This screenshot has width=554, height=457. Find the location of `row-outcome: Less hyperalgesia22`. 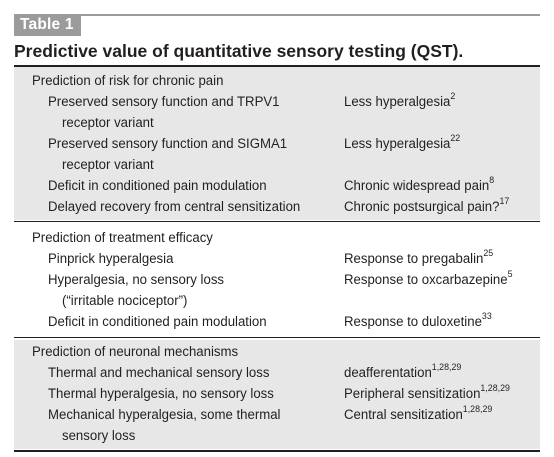

row-outcome: Less hyperalgesia22 is located at coordinates (402, 144).